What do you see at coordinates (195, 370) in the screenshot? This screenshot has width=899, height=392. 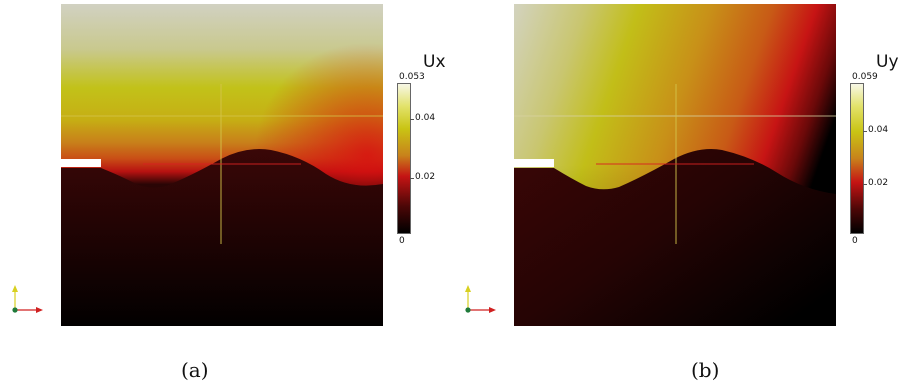 I see `panel-caption: (a)` at bounding box center [195, 370].